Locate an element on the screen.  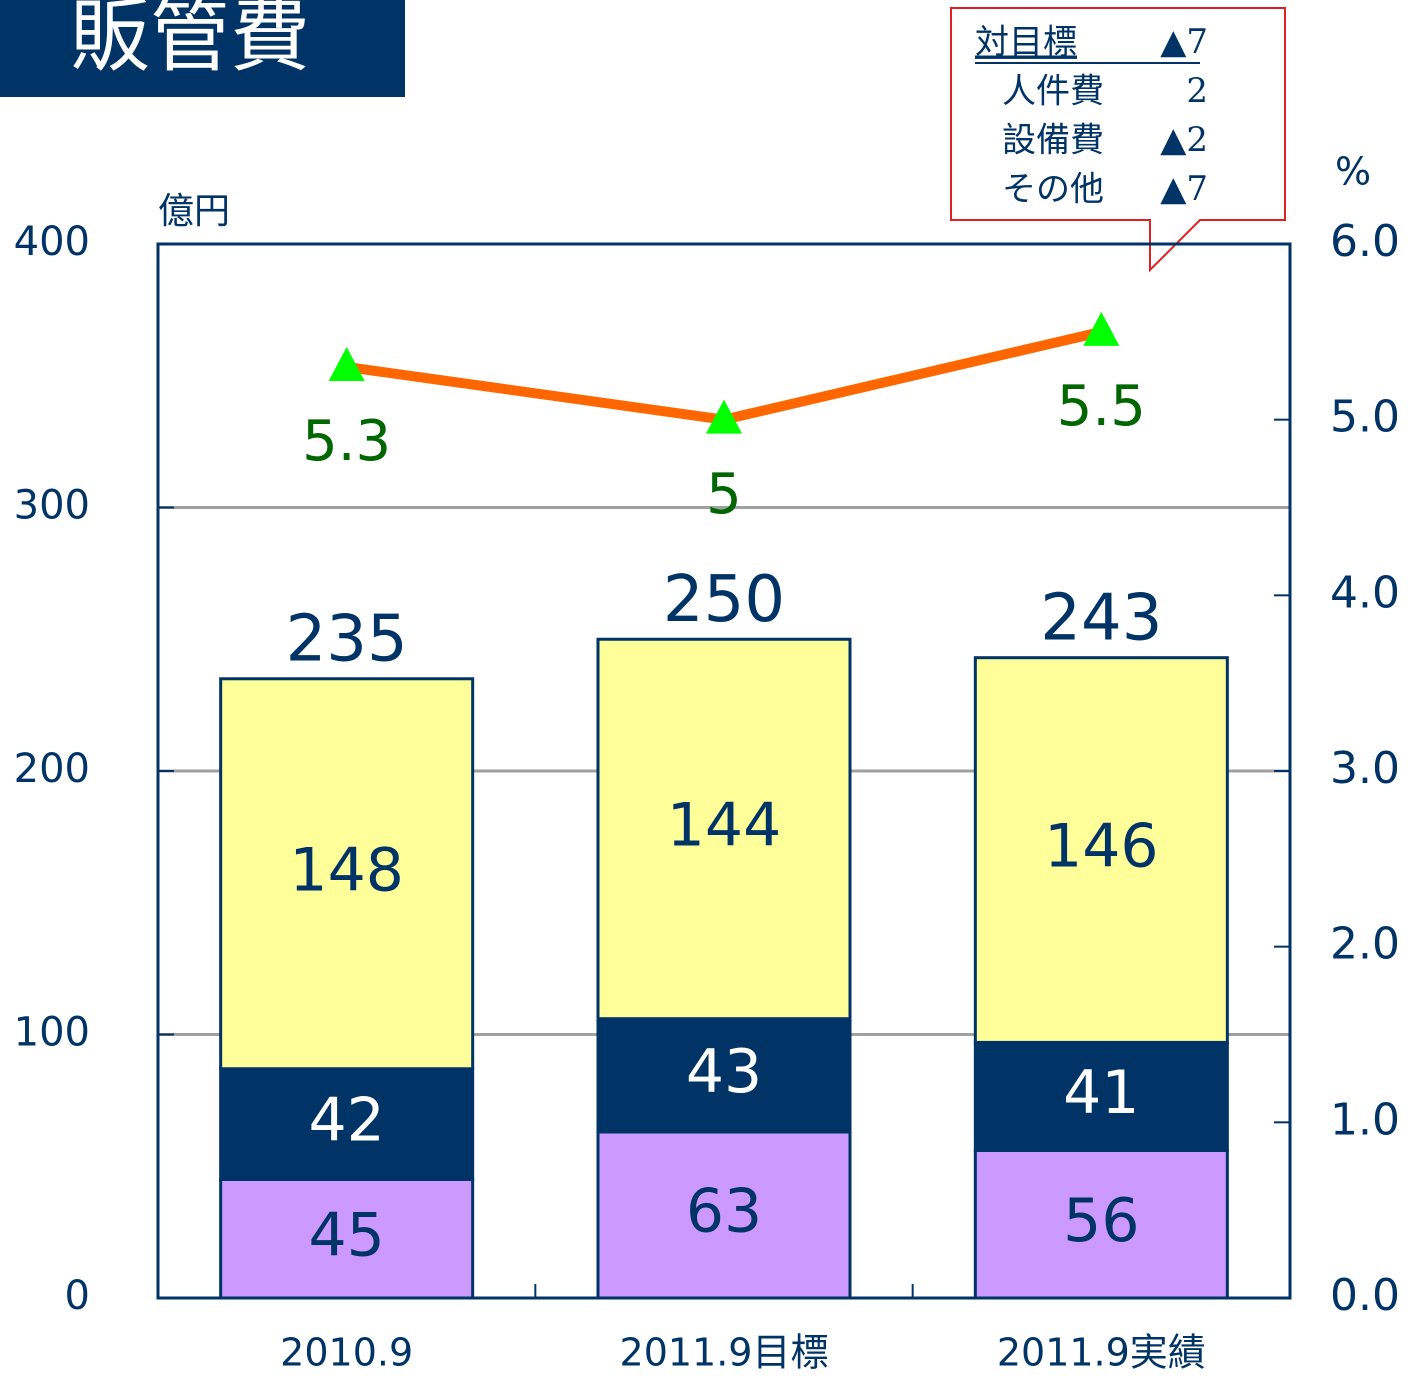
data-label: 41 is located at coordinates (1101, 1093).